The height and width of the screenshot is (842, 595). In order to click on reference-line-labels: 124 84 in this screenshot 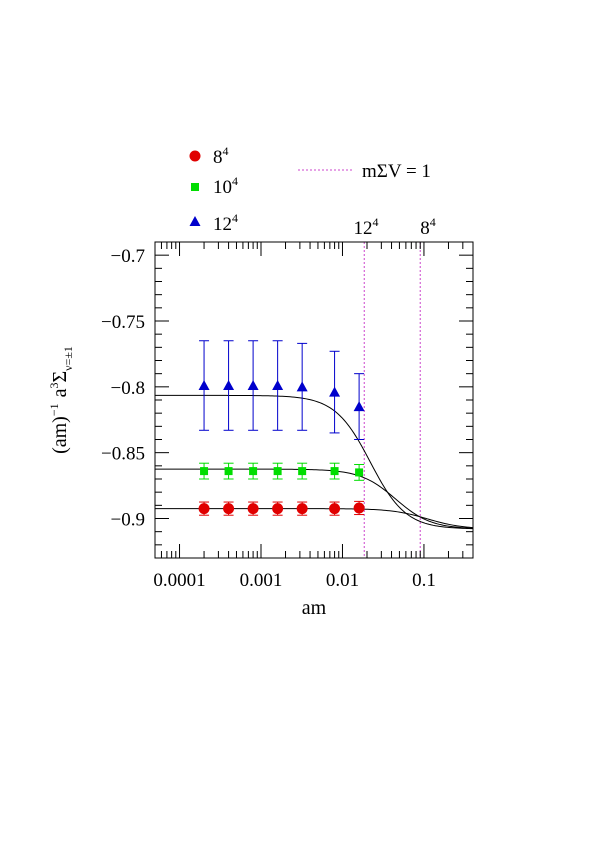, I will do `click(395, 227)`.